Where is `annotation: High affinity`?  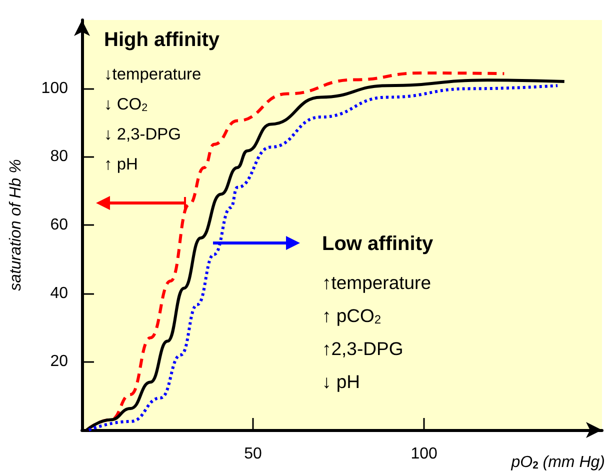
annotation: High affinity is located at coordinates (162, 40).